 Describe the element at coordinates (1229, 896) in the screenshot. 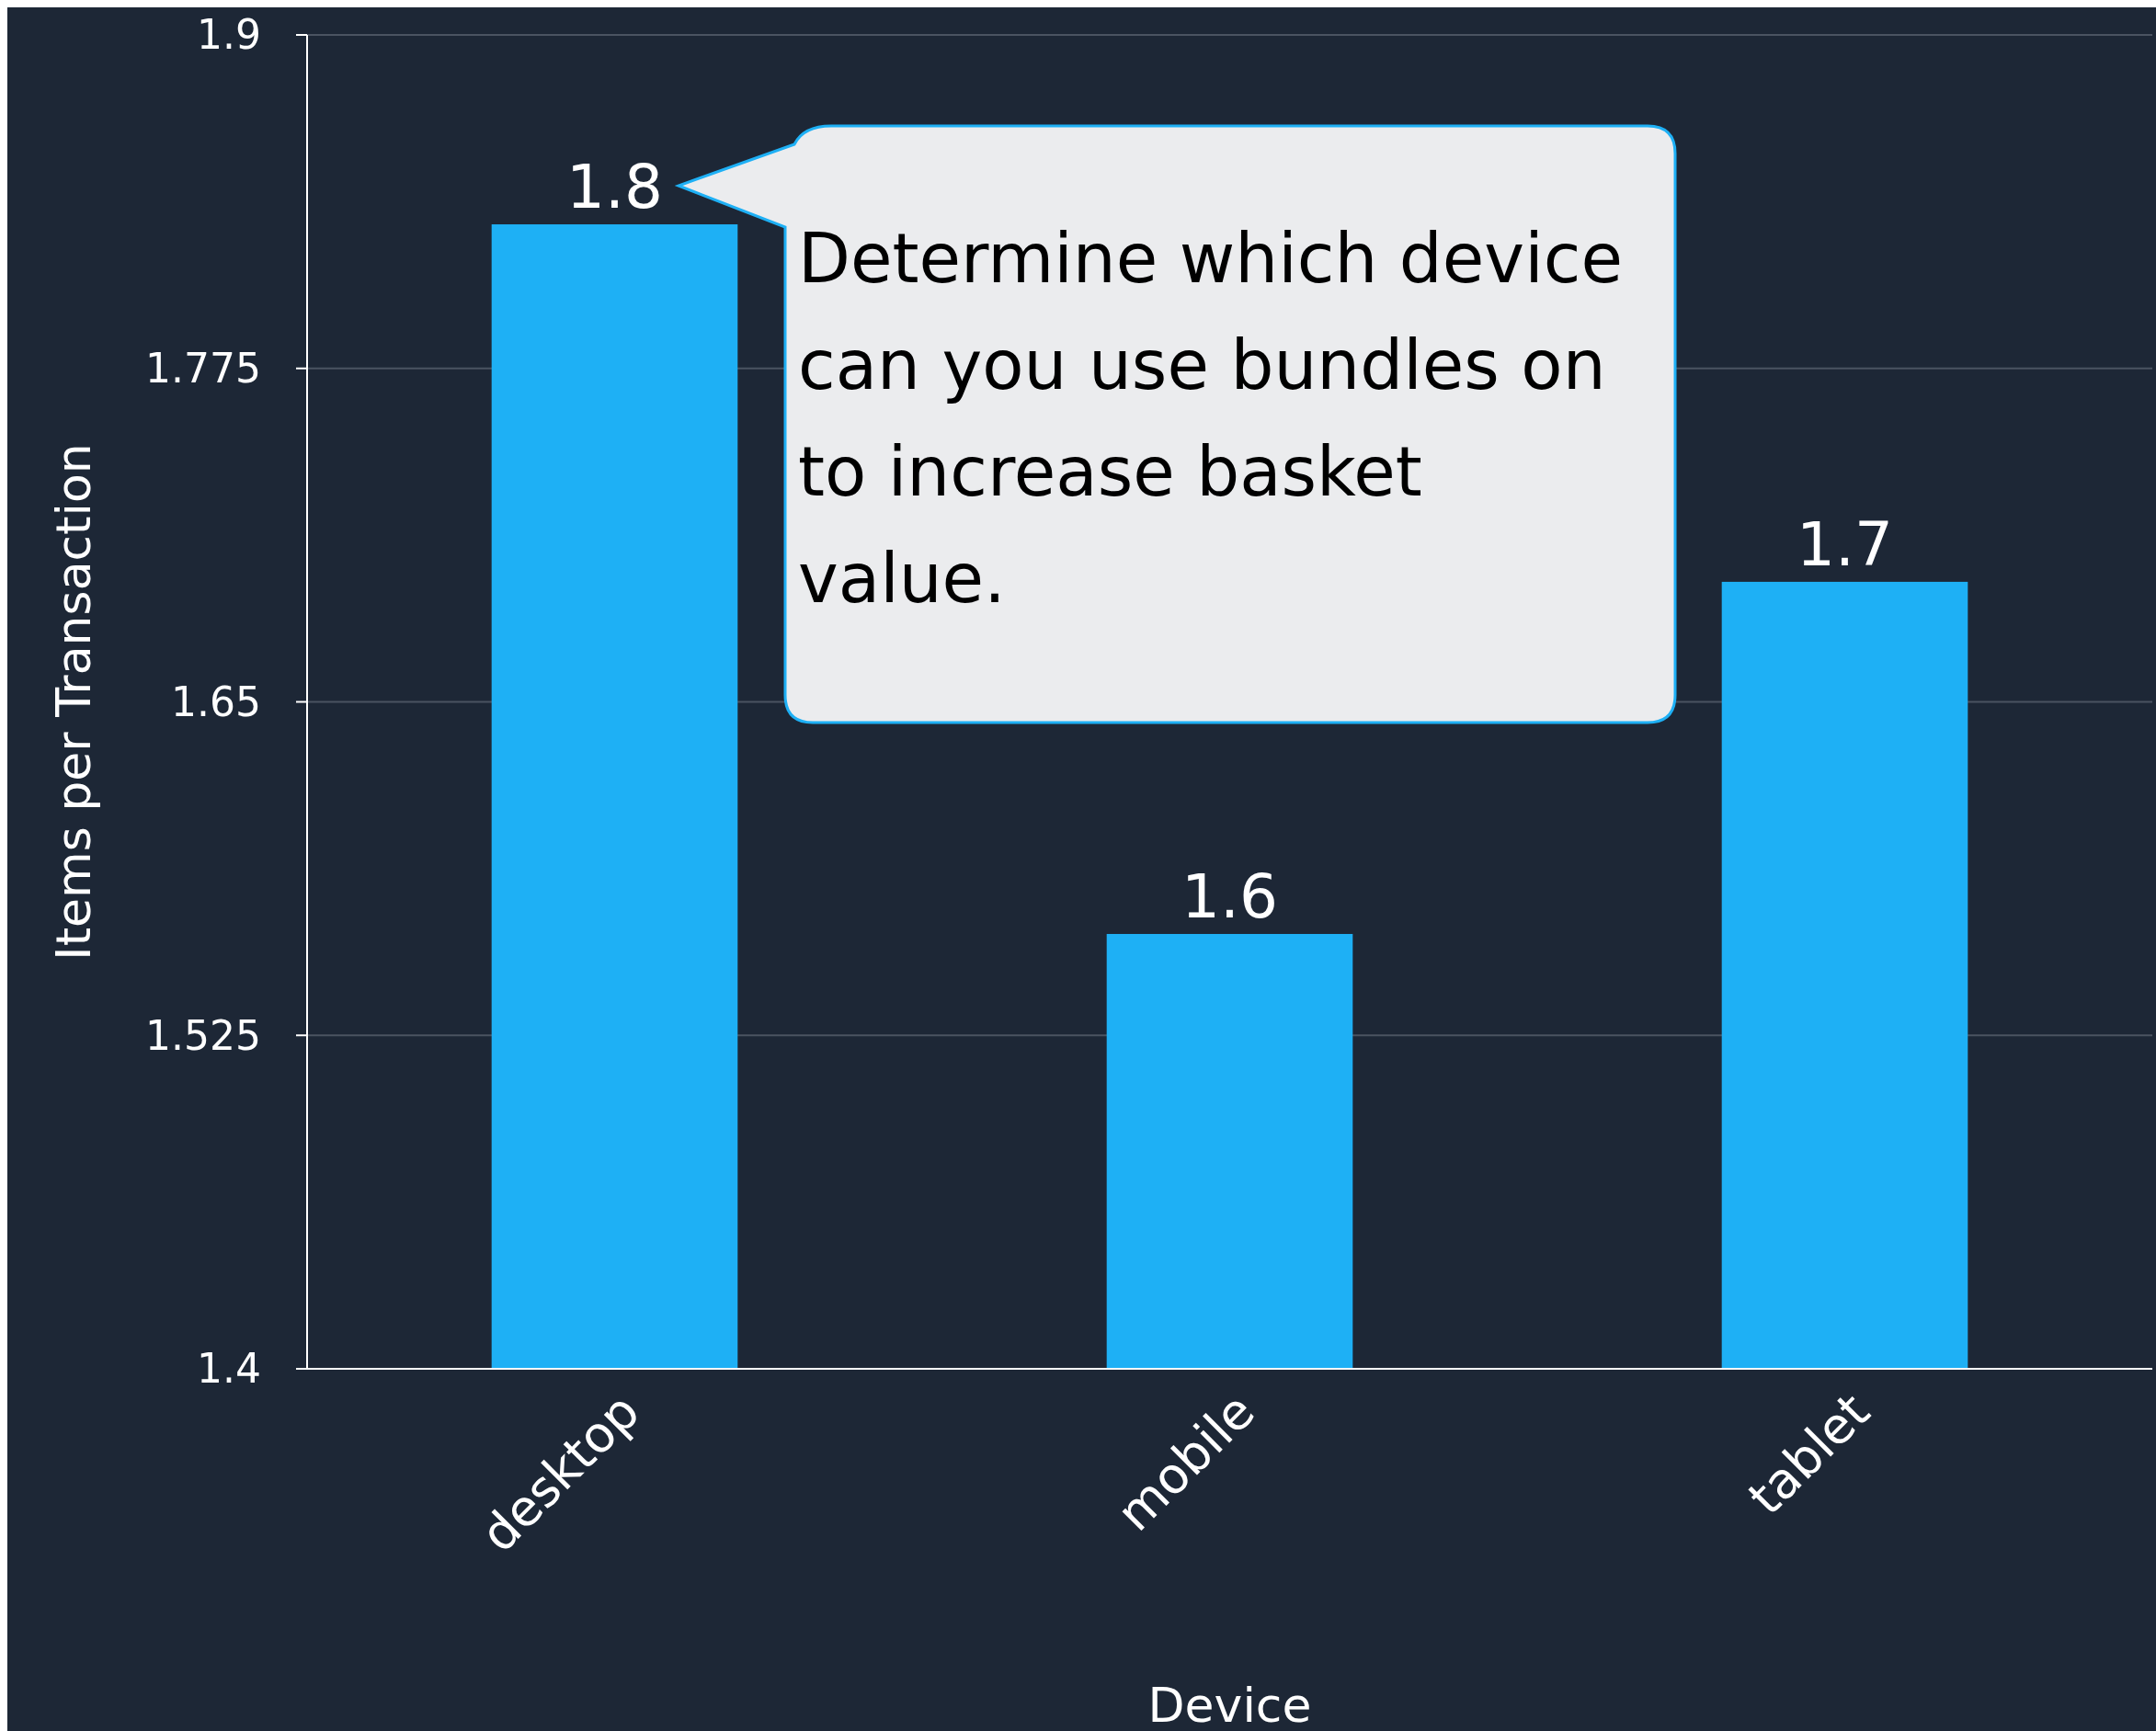

I see `data-label: 1.6` at that location.